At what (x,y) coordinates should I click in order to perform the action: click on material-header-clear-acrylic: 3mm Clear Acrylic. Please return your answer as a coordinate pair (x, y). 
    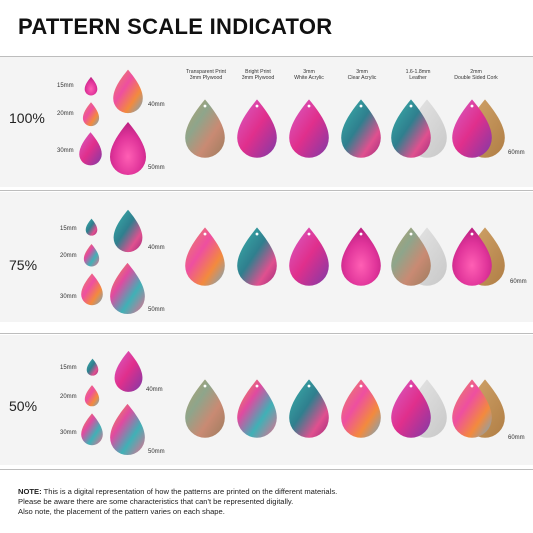
    Looking at the image, I should click on (362, 75).